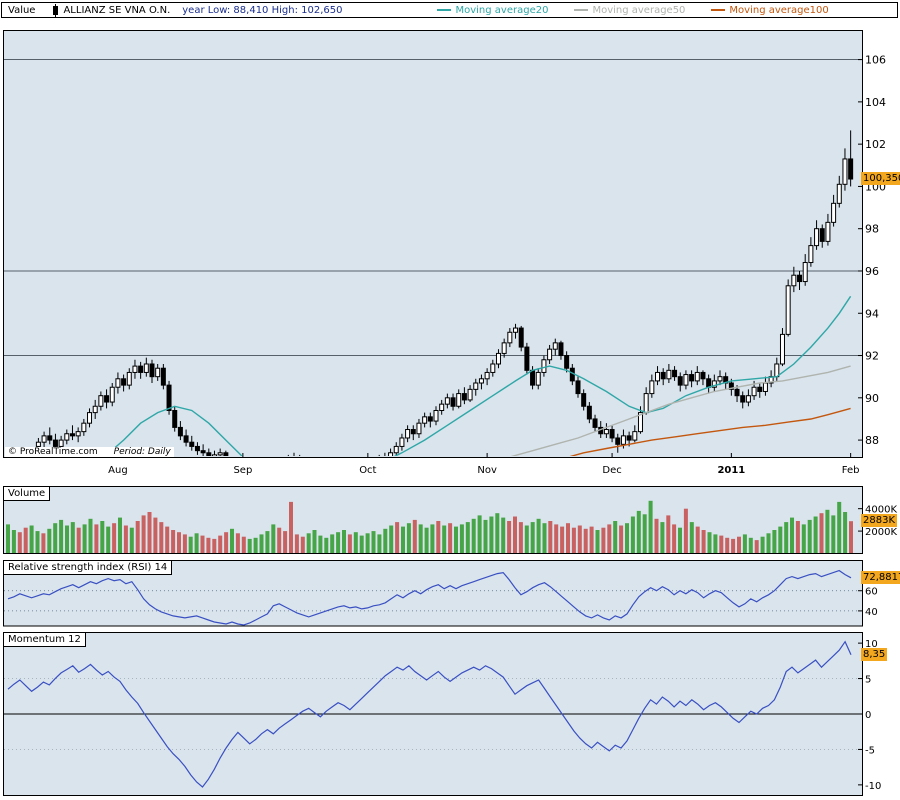 The image size is (900, 800). I want to click on svg-text: Oct, so click(367, 470).